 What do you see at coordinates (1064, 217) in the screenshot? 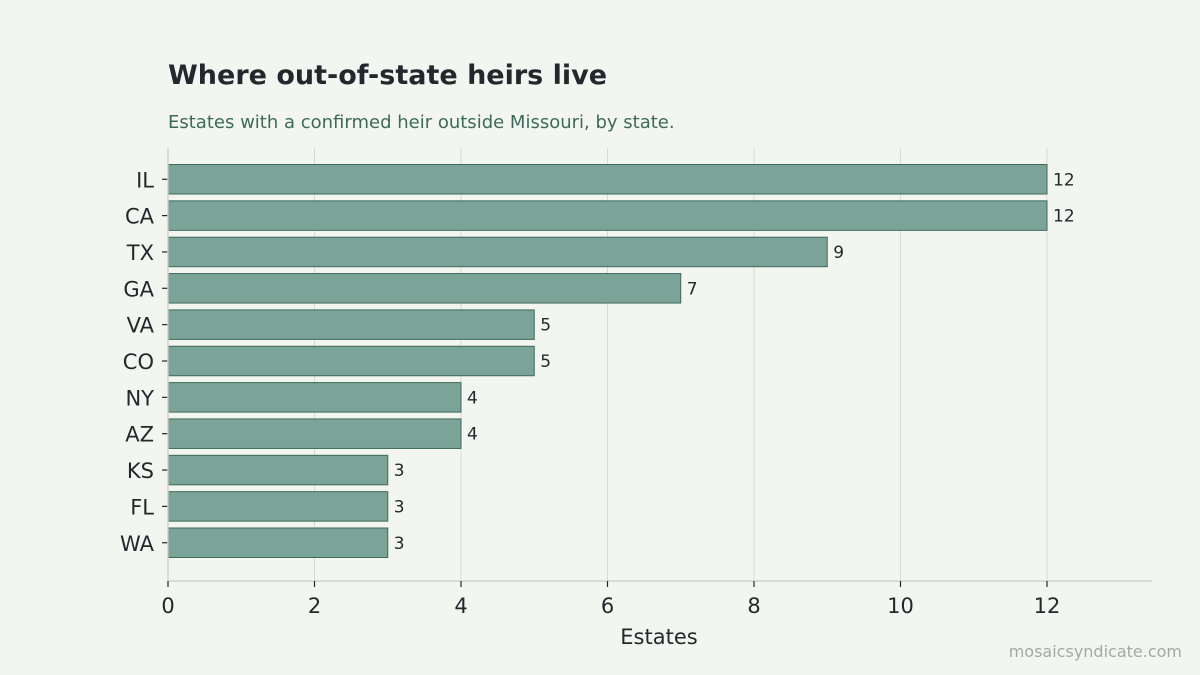
I see `data-label-ca: 12` at bounding box center [1064, 217].